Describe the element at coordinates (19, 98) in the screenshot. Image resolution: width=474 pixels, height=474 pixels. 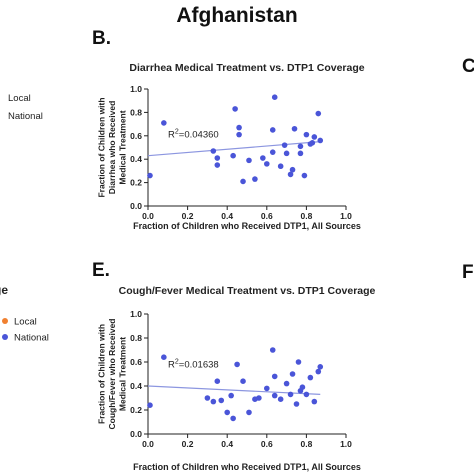
I see `legend-top-local-label: Local` at that location.